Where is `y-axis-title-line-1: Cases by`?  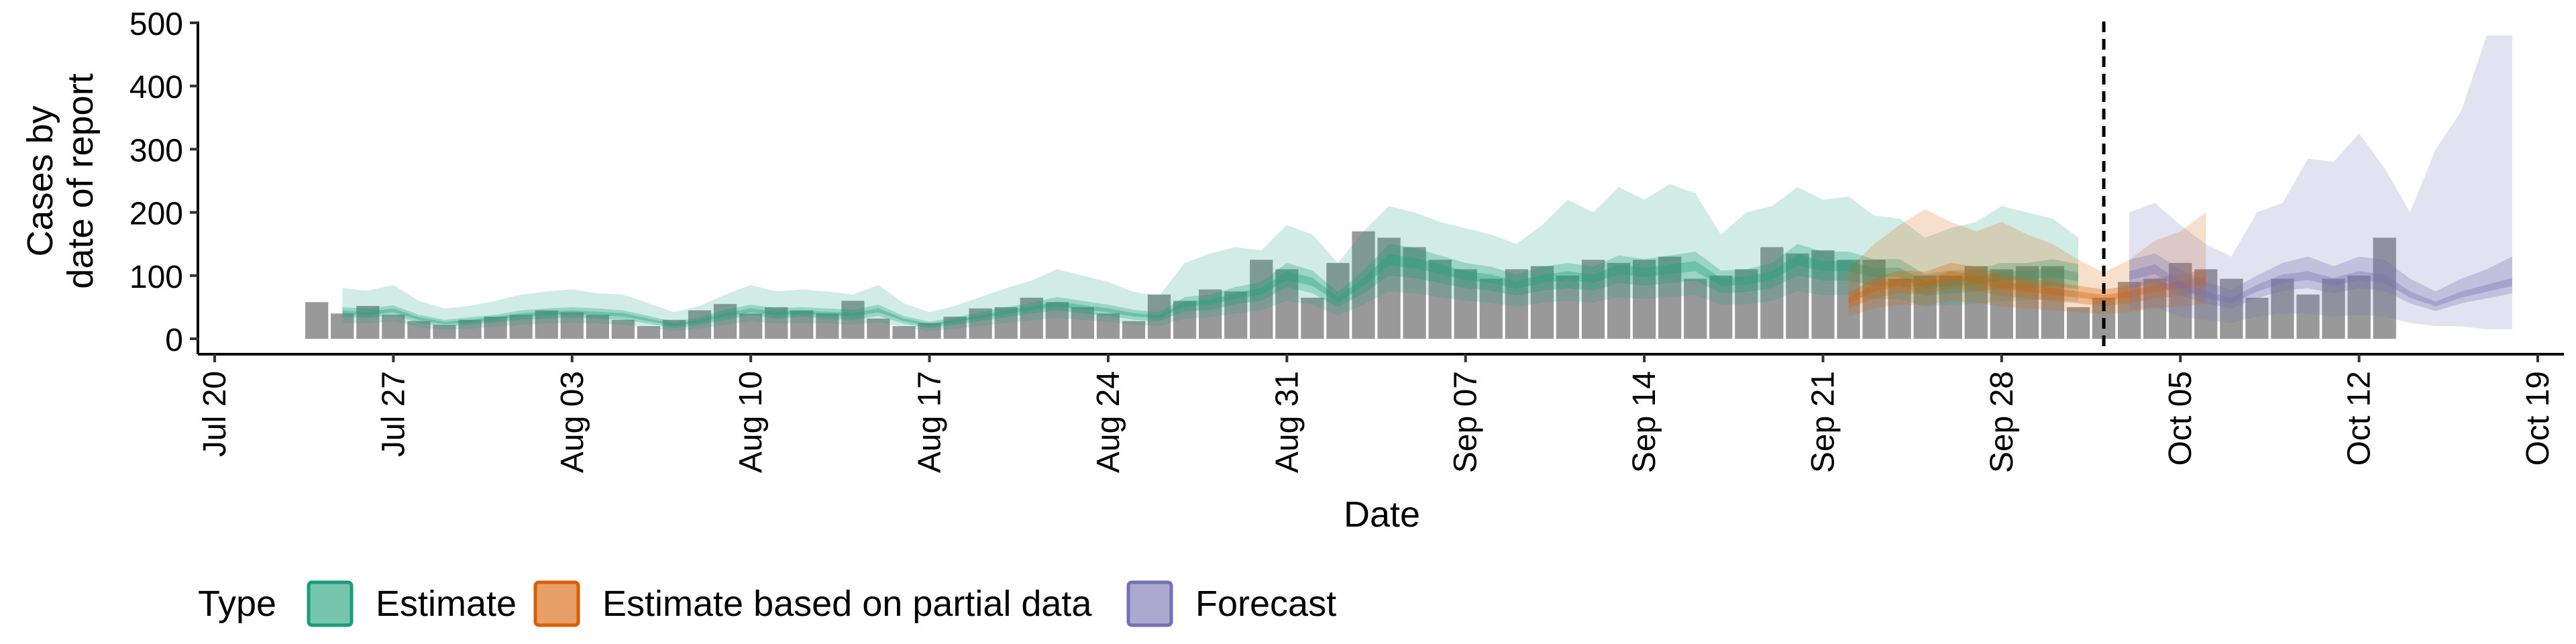
y-axis-title-line-1: Cases by is located at coordinates (40, 180).